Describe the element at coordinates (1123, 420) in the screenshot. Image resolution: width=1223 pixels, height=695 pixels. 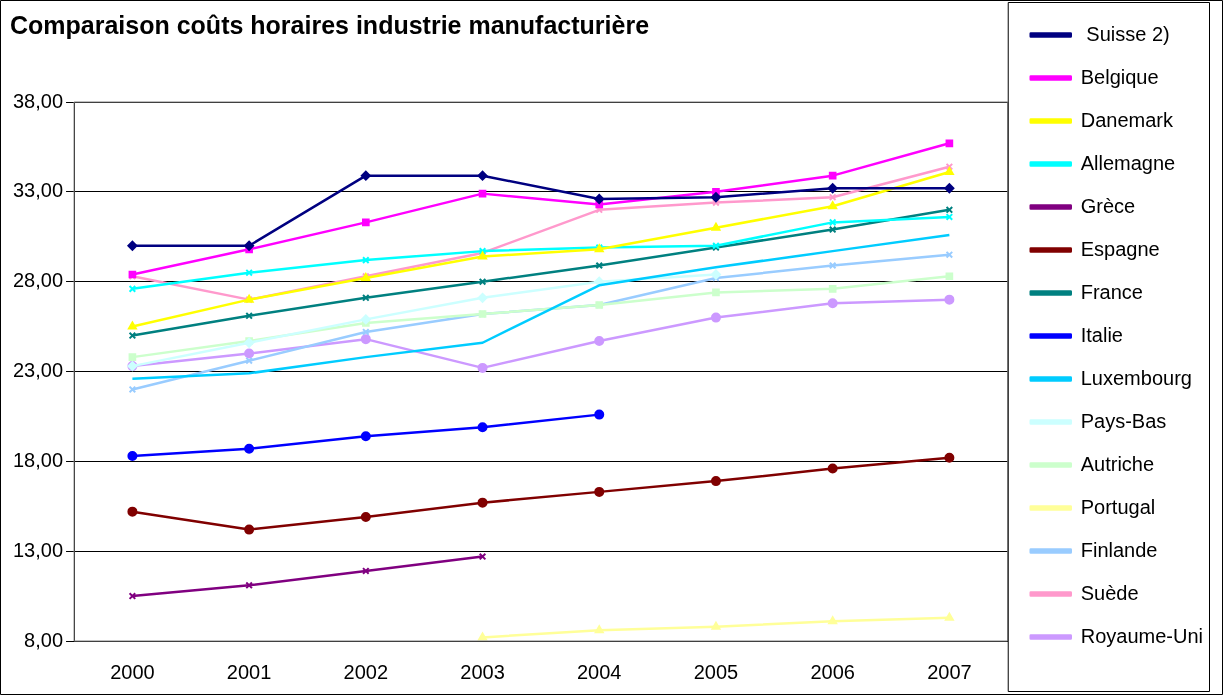
I see `legend-label: Pays-Bas` at that location.